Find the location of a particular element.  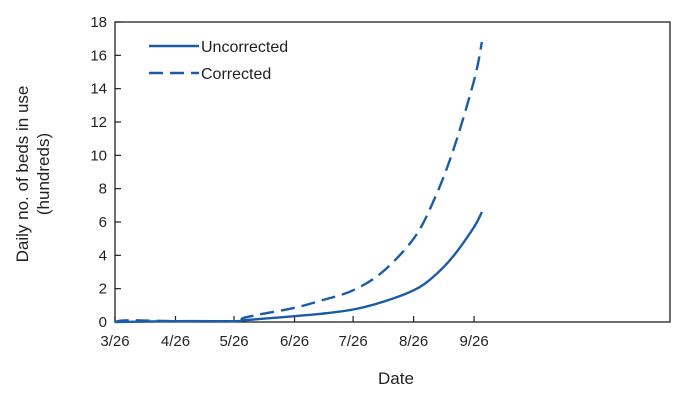

x-tick-label: 7/26 is located at coordinates (352, 341).